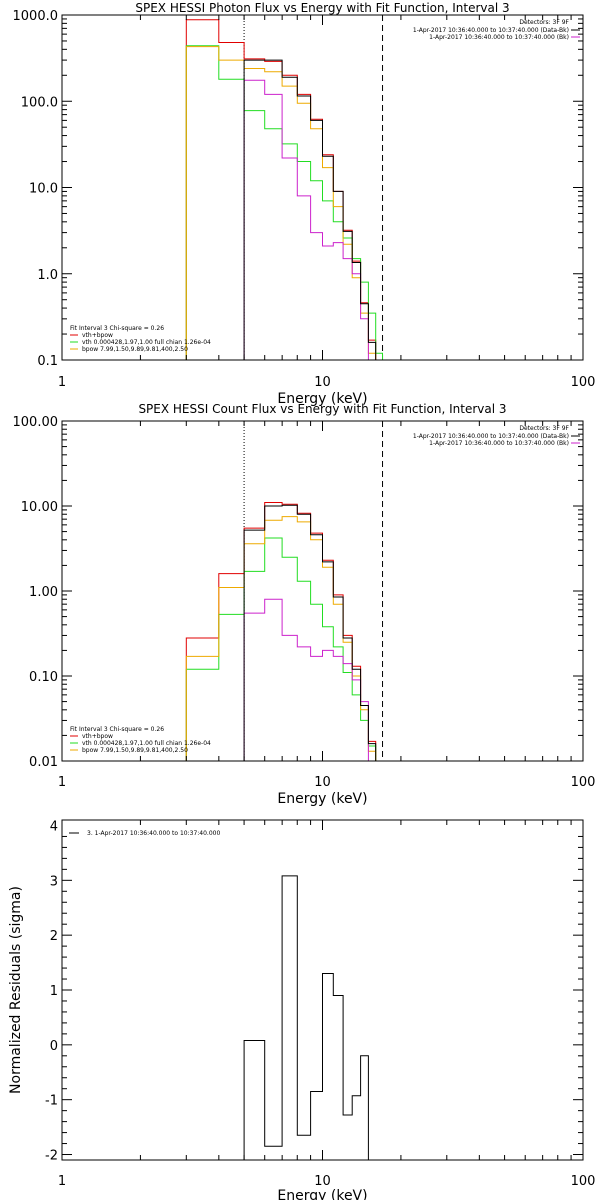 The width and height of the screenshot is (600, 1200). I want to click on y-tick-label: 0.1, so click(47, 361).